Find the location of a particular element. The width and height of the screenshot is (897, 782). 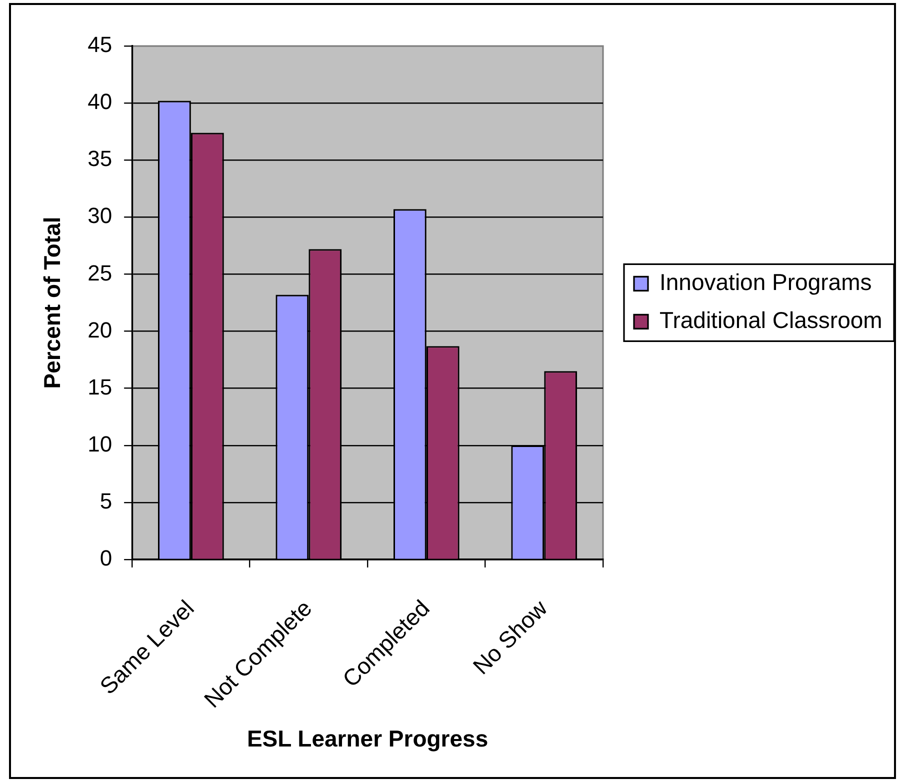

y-tick-label: 25 is located at coordinates (100, 273).